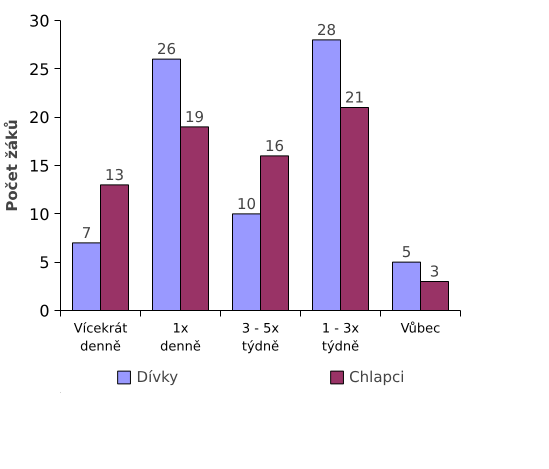 The height and width of the screenshot is (469, 549). I want to click on data-label: 21, so click(354, 97).